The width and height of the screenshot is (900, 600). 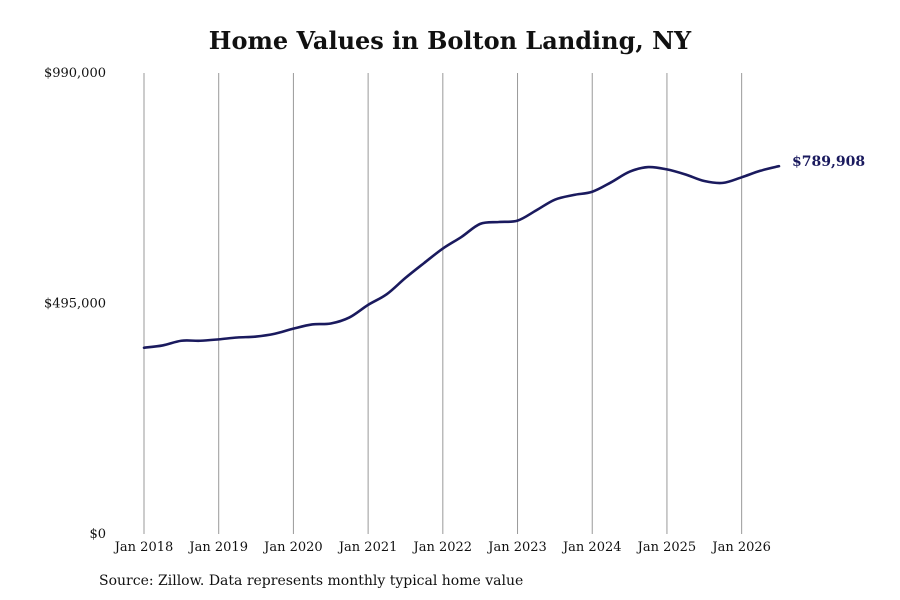 What do you see at coordinates (740, 547) in the screenshot?
I see `x-tick-label: Jan 2026` at bounding box center [740, 547].